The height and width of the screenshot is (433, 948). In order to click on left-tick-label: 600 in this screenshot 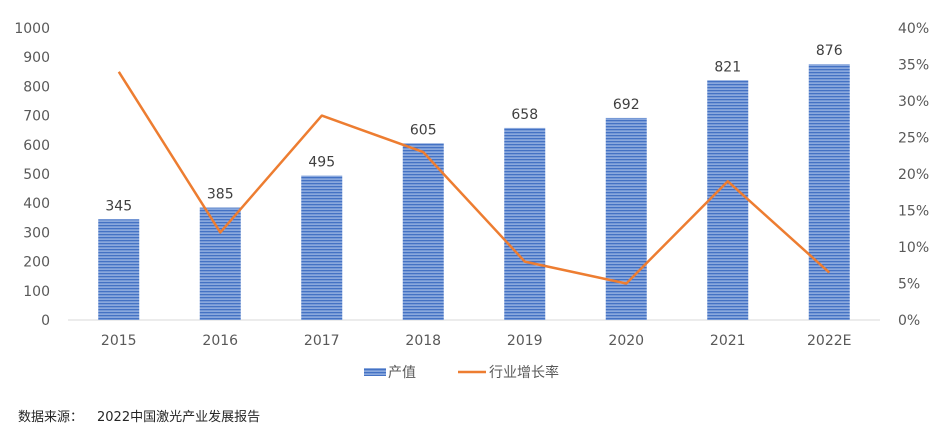, I will do `click(36, 146)`.